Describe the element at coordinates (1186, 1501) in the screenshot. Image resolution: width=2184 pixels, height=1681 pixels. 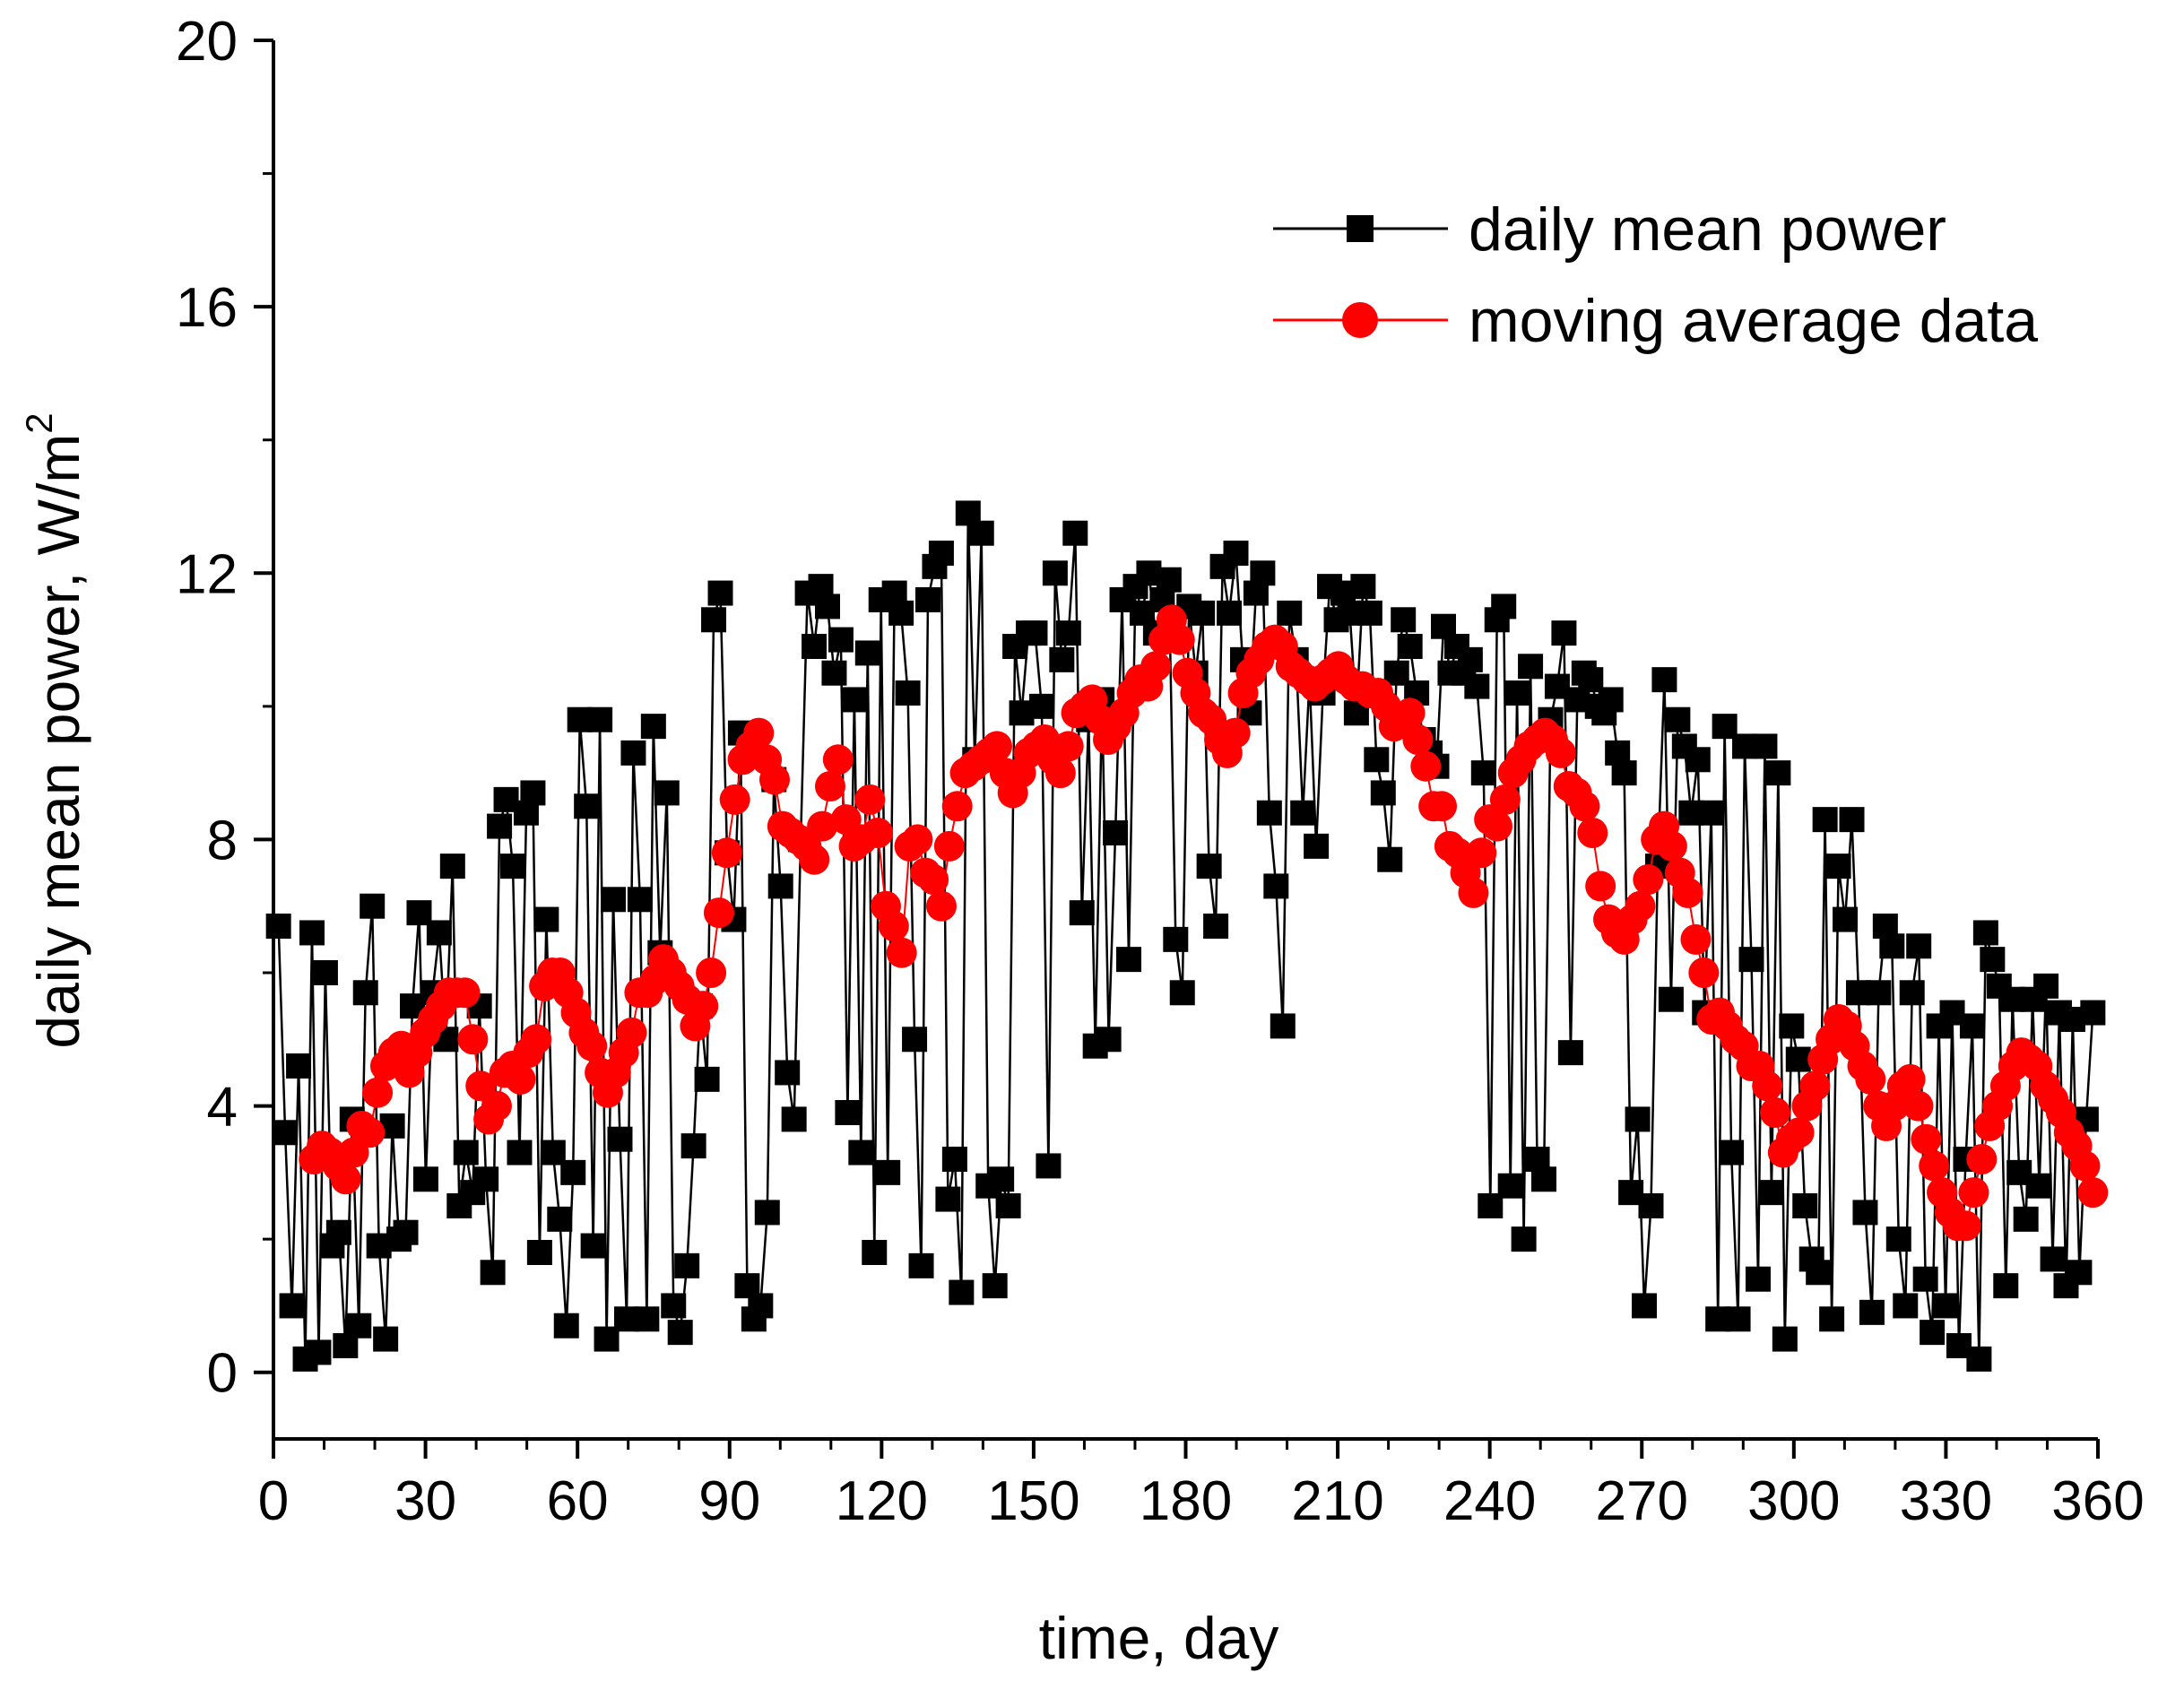
I see `x-tick-label: 180` at that location.